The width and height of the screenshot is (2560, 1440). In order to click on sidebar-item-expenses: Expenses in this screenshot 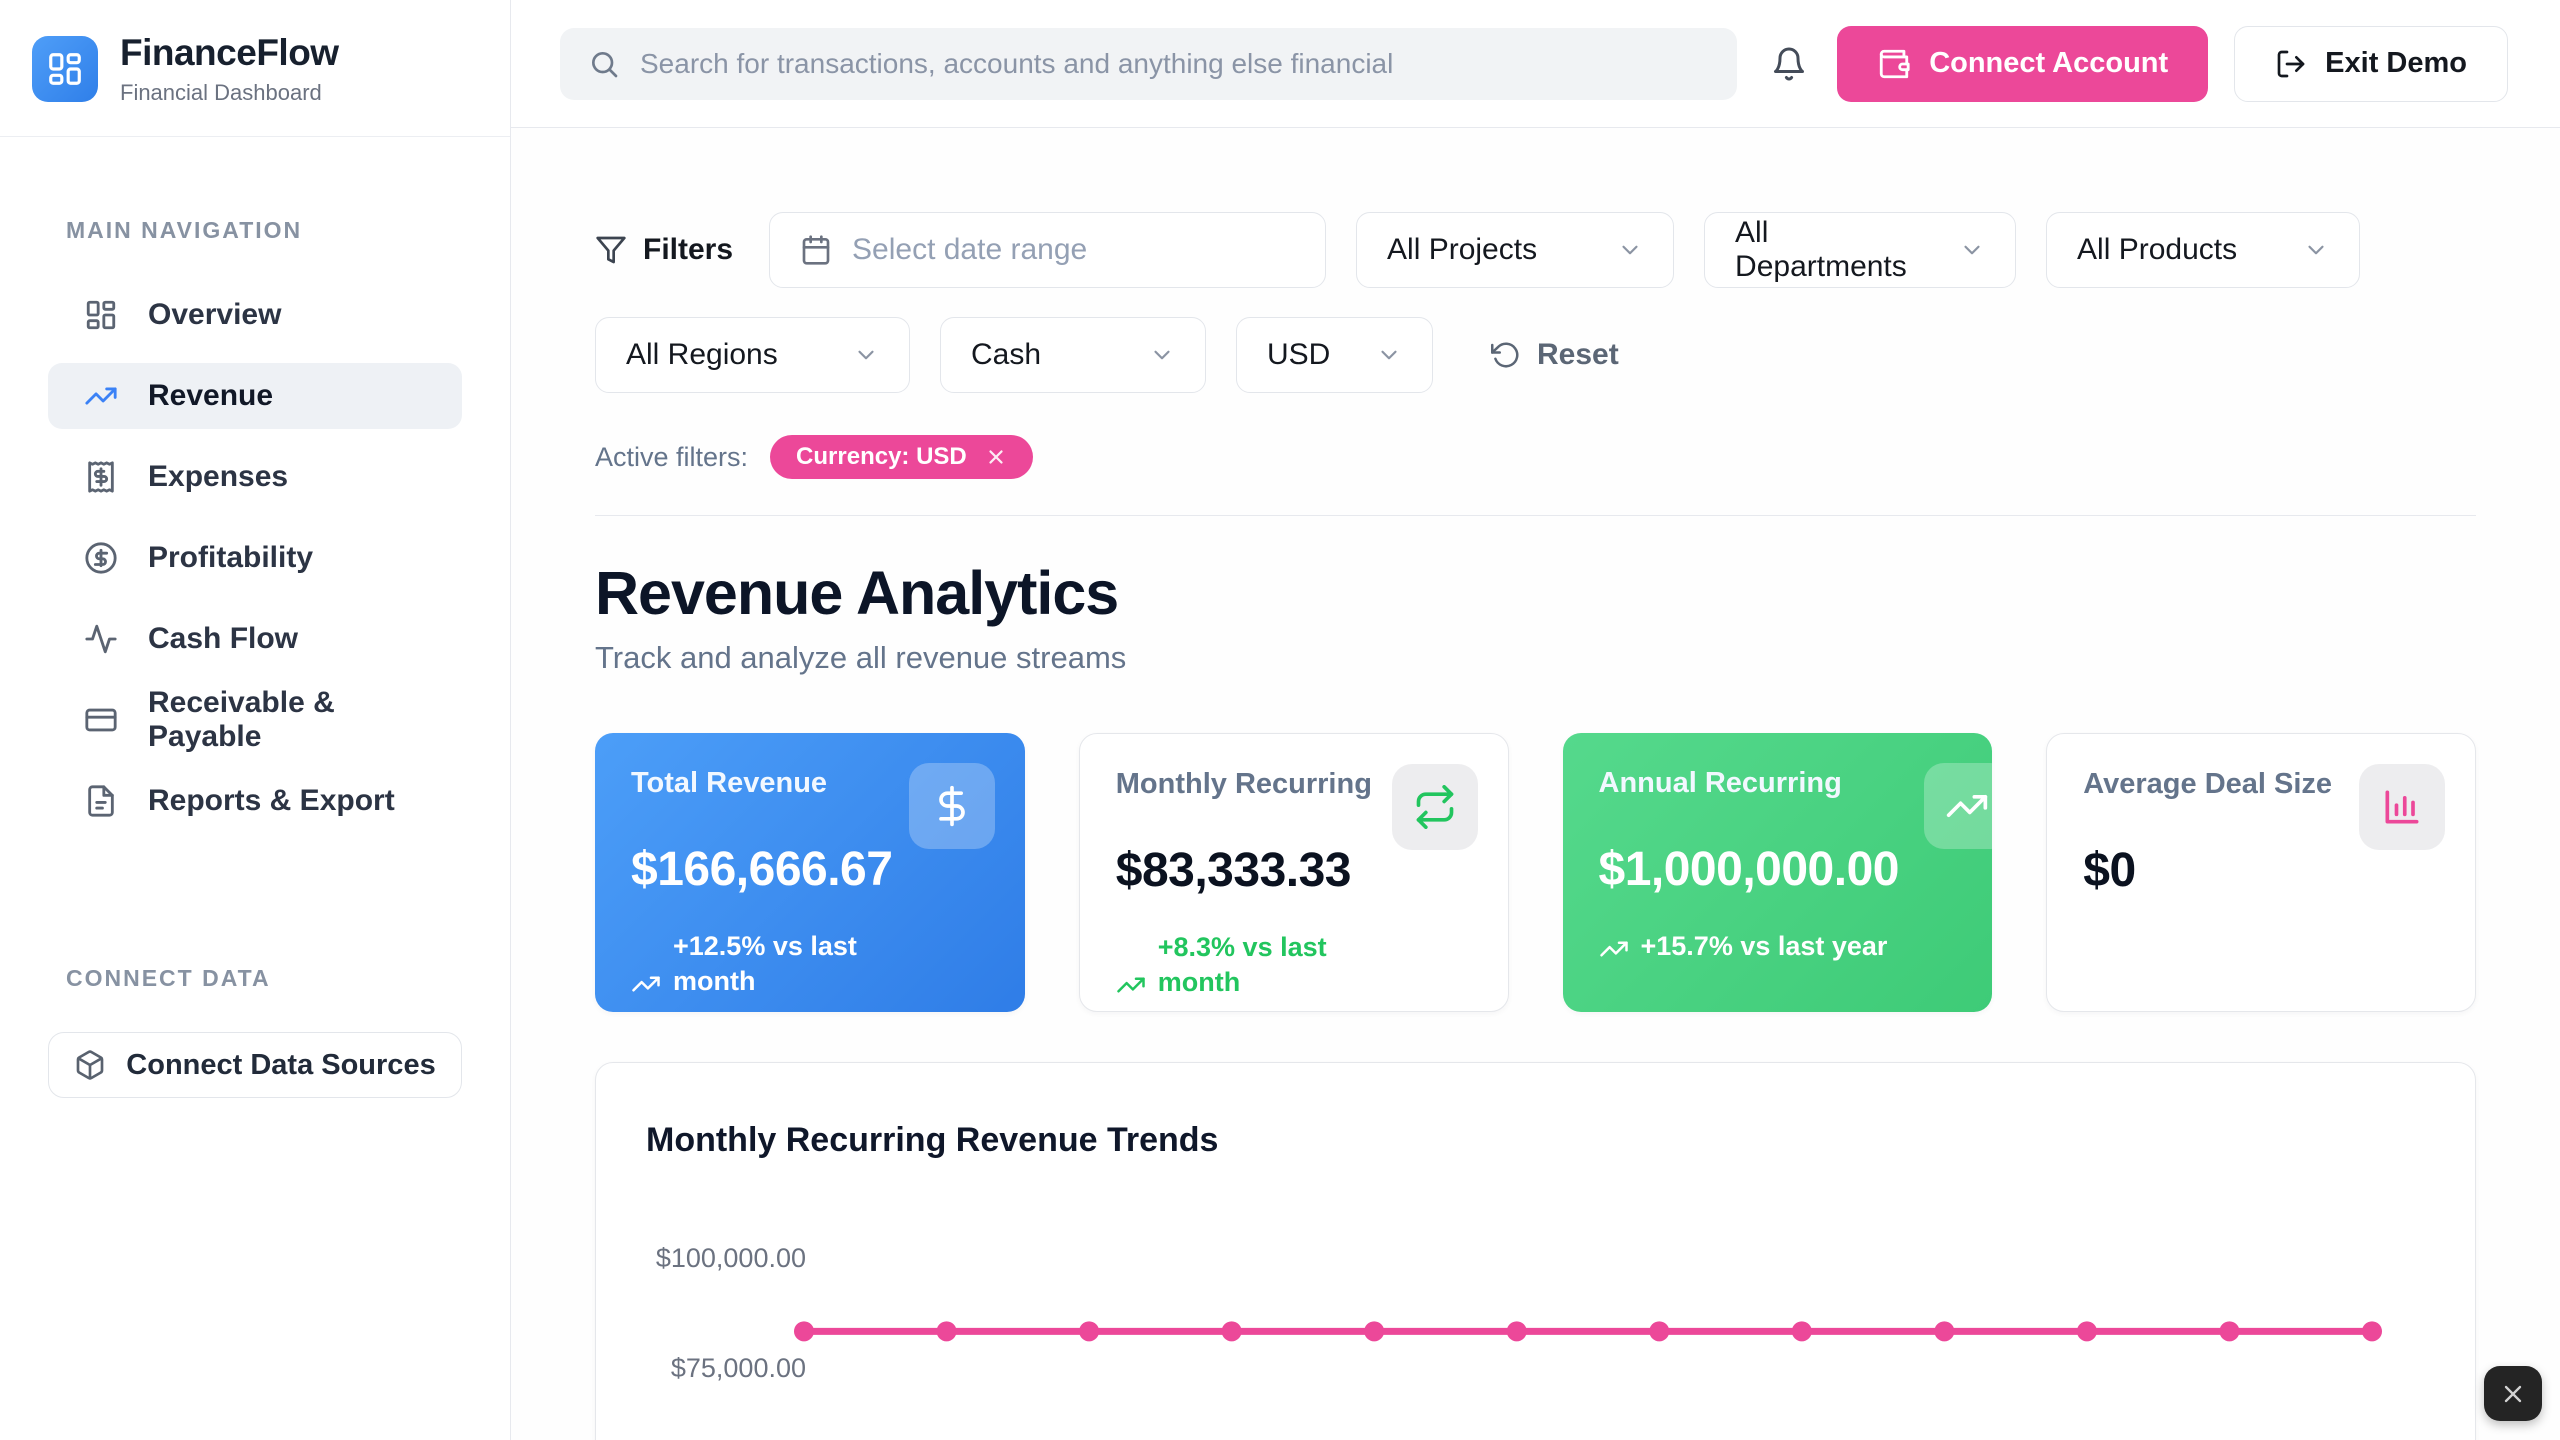, I will do `click(255, 477)`.